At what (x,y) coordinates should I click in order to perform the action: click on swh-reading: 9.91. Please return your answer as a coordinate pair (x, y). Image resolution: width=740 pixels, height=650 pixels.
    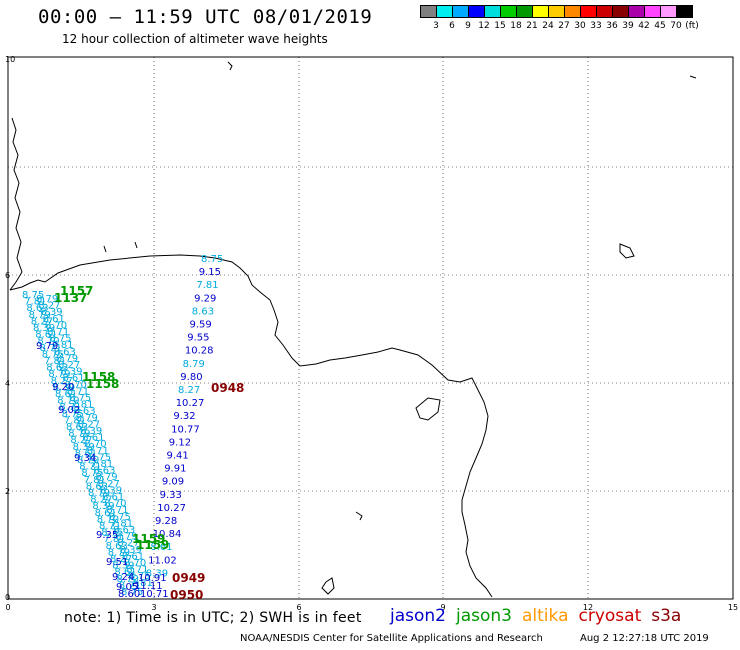
    Looking at the image, I should click on (175, 469).